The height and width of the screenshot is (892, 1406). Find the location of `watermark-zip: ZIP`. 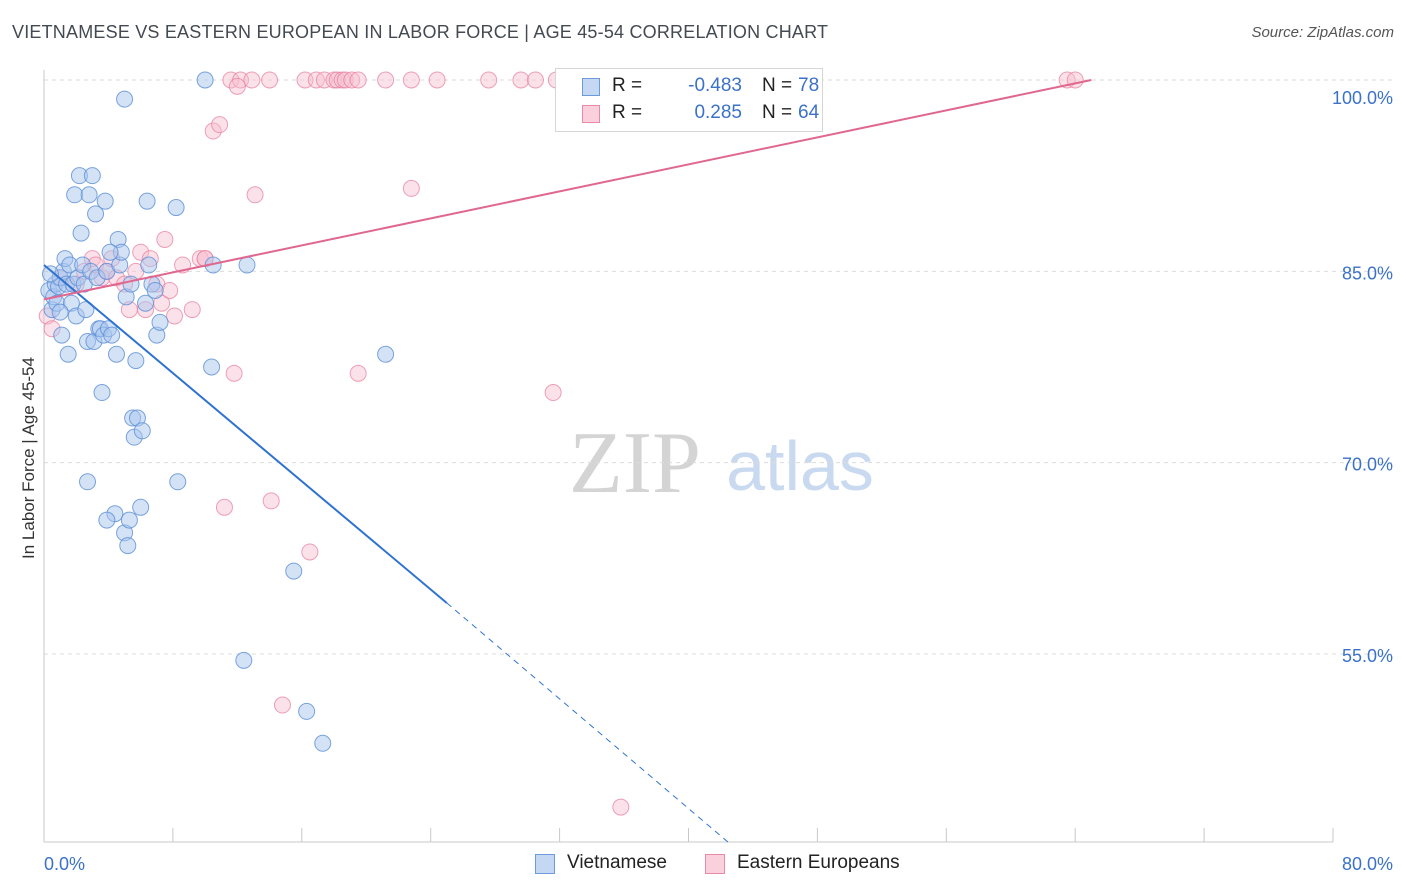

watermark-zip: ZIP is located at coordinates (635, 463).